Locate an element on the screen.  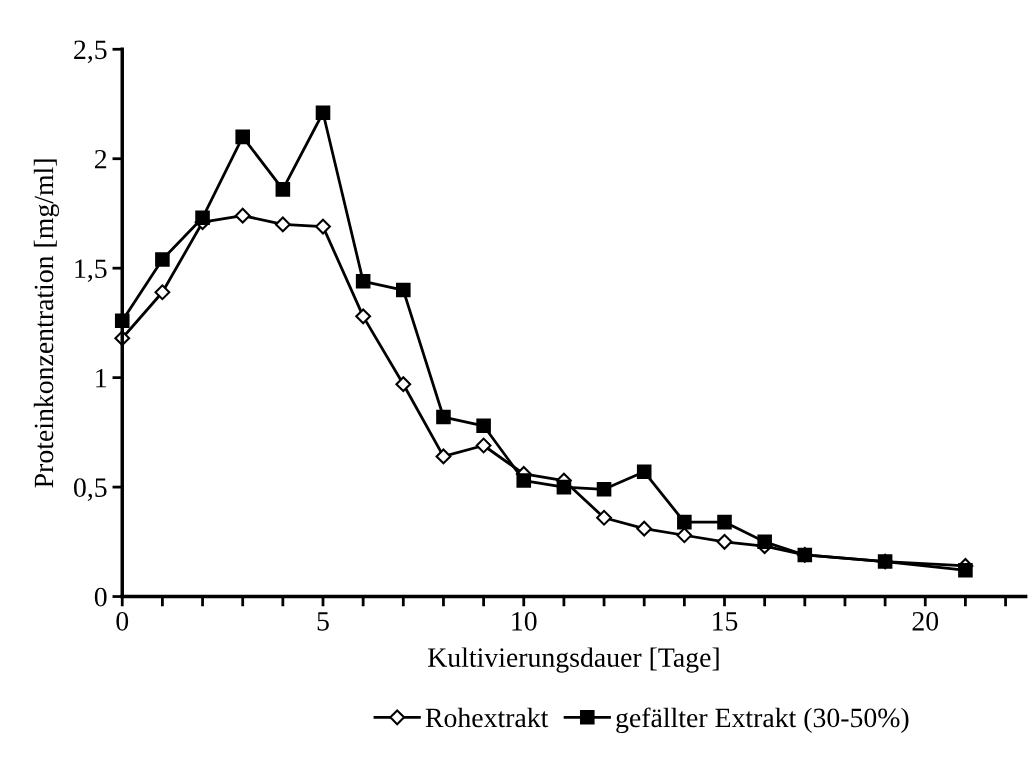
y-tick-label: 1 is located at coordinates (101, 378).